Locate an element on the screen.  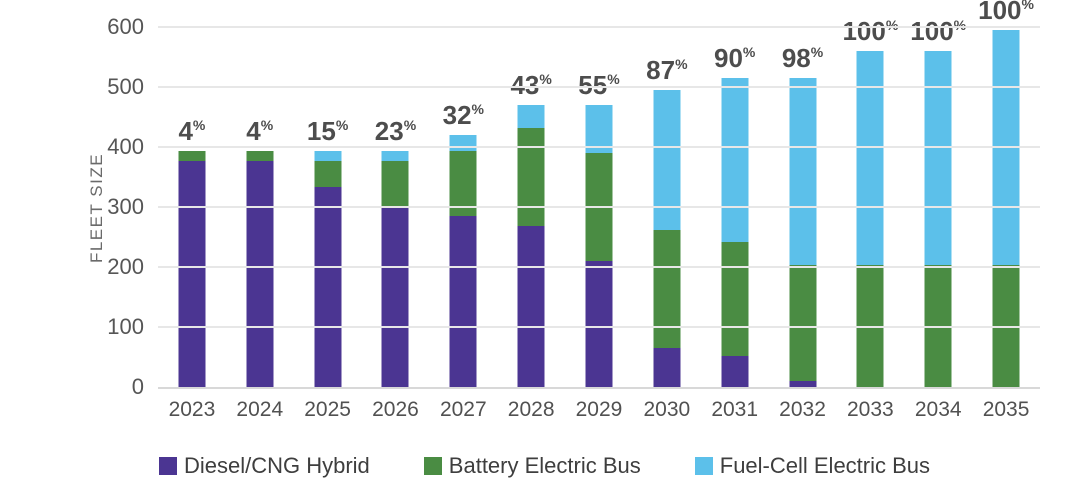
bar-segment-diesel-cng-hybrid-2032 is located at coordinates (803, 384).